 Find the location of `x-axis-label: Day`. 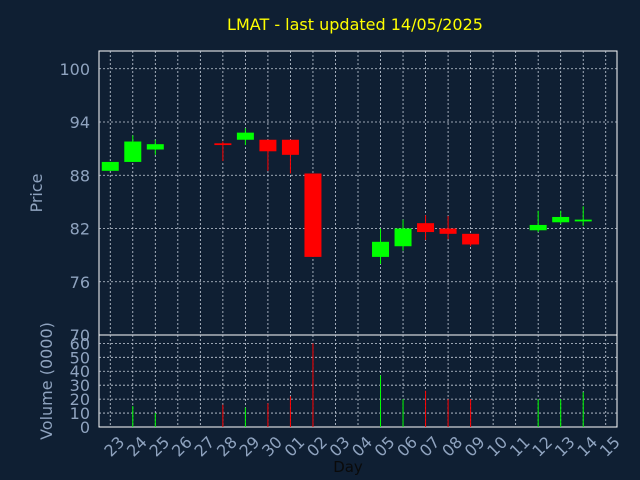

x-axis-label: Day is located at coordinates (348, 467).